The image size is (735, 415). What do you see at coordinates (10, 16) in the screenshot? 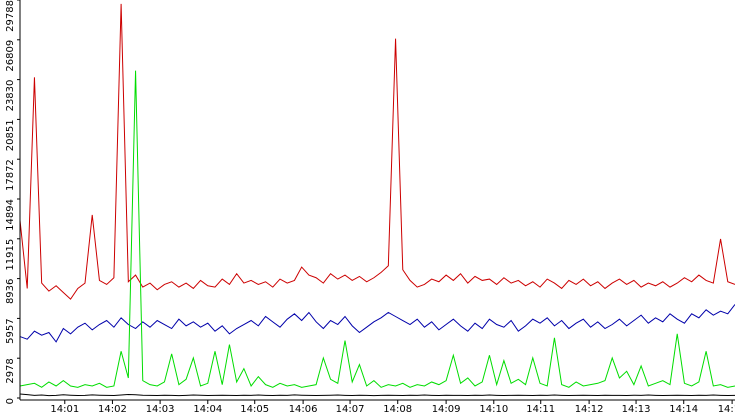
I see `y-tick-label: 29788` at bounding box center [10, 16].